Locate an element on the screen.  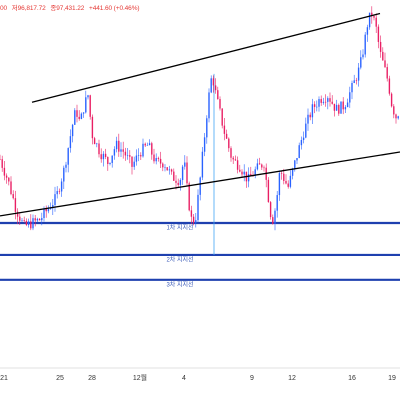
x-tick-label-7: 16 is located at coordinates (352, 378).